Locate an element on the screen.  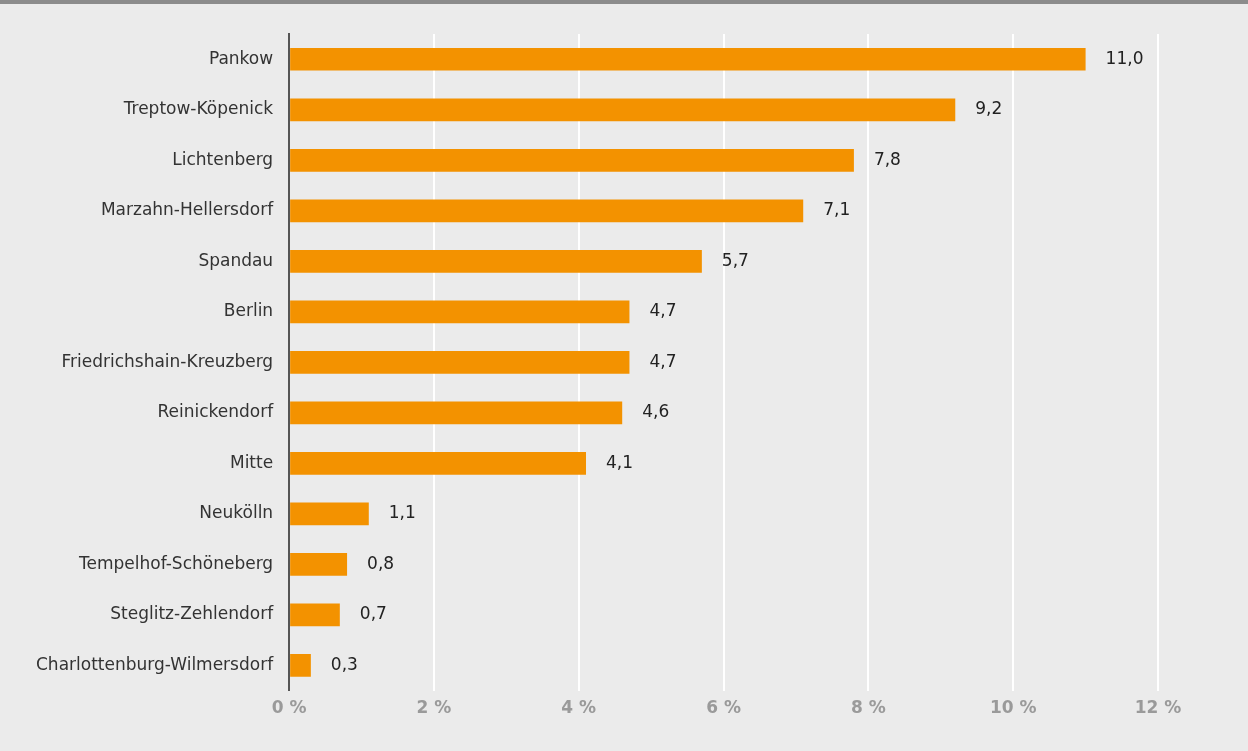
y-tick-label: Mitte is located at coordinates (251, 461).